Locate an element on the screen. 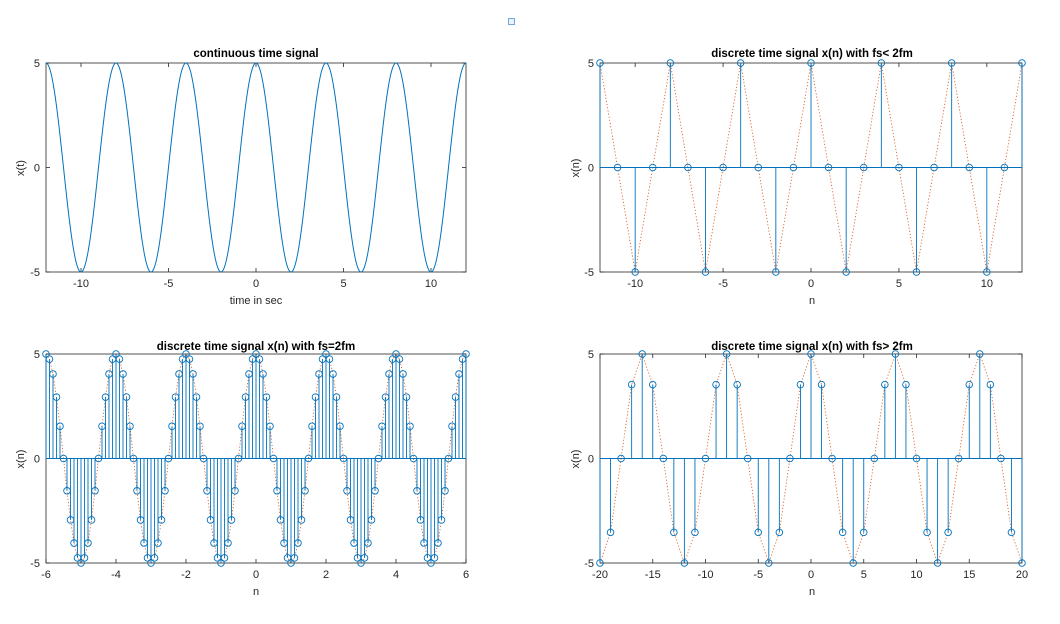 This screenshot has width=1060, height=624. subplot-1-ylabel: x(t) is located at coordinates (21, 168).